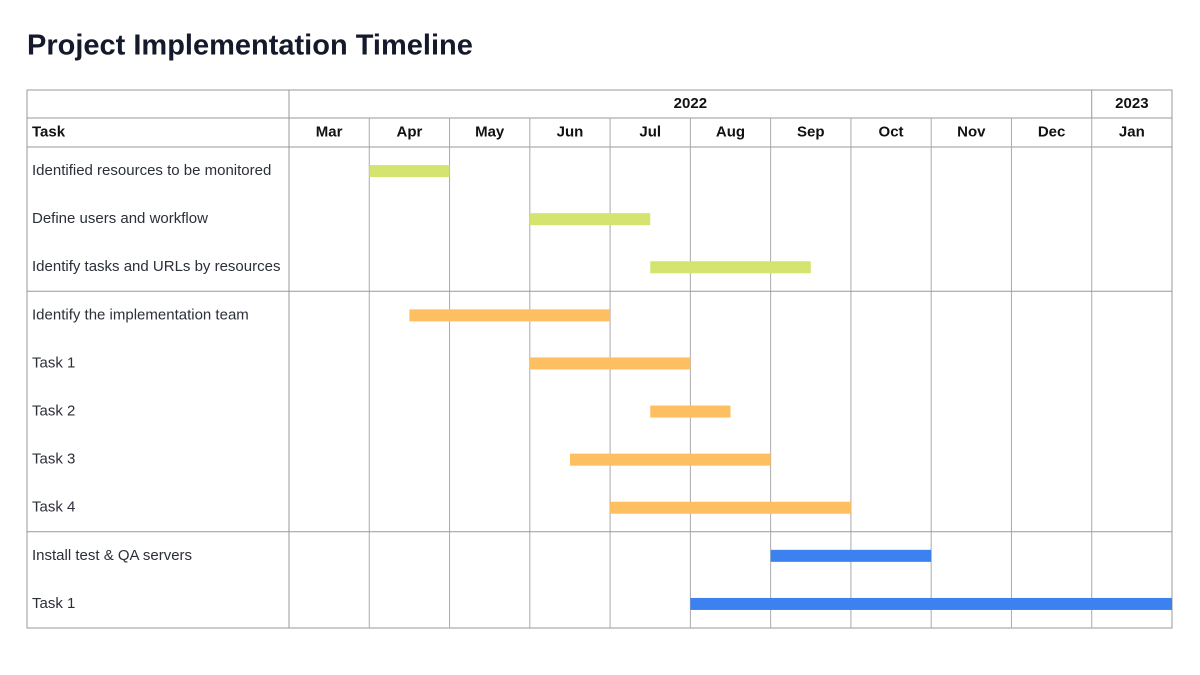  I want to click on task-name: Identify tasks and URLs by resources, so click(156, 266).